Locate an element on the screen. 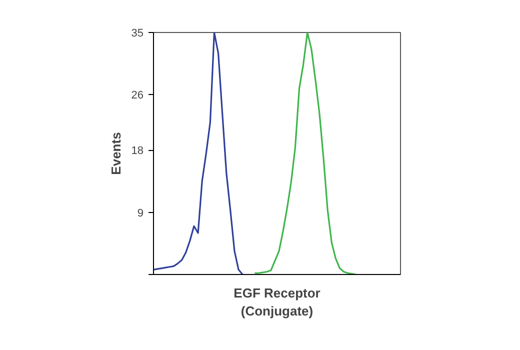  x-axis-title: EGF Receptor (Conjugate) is located at coordinates (277, 302).